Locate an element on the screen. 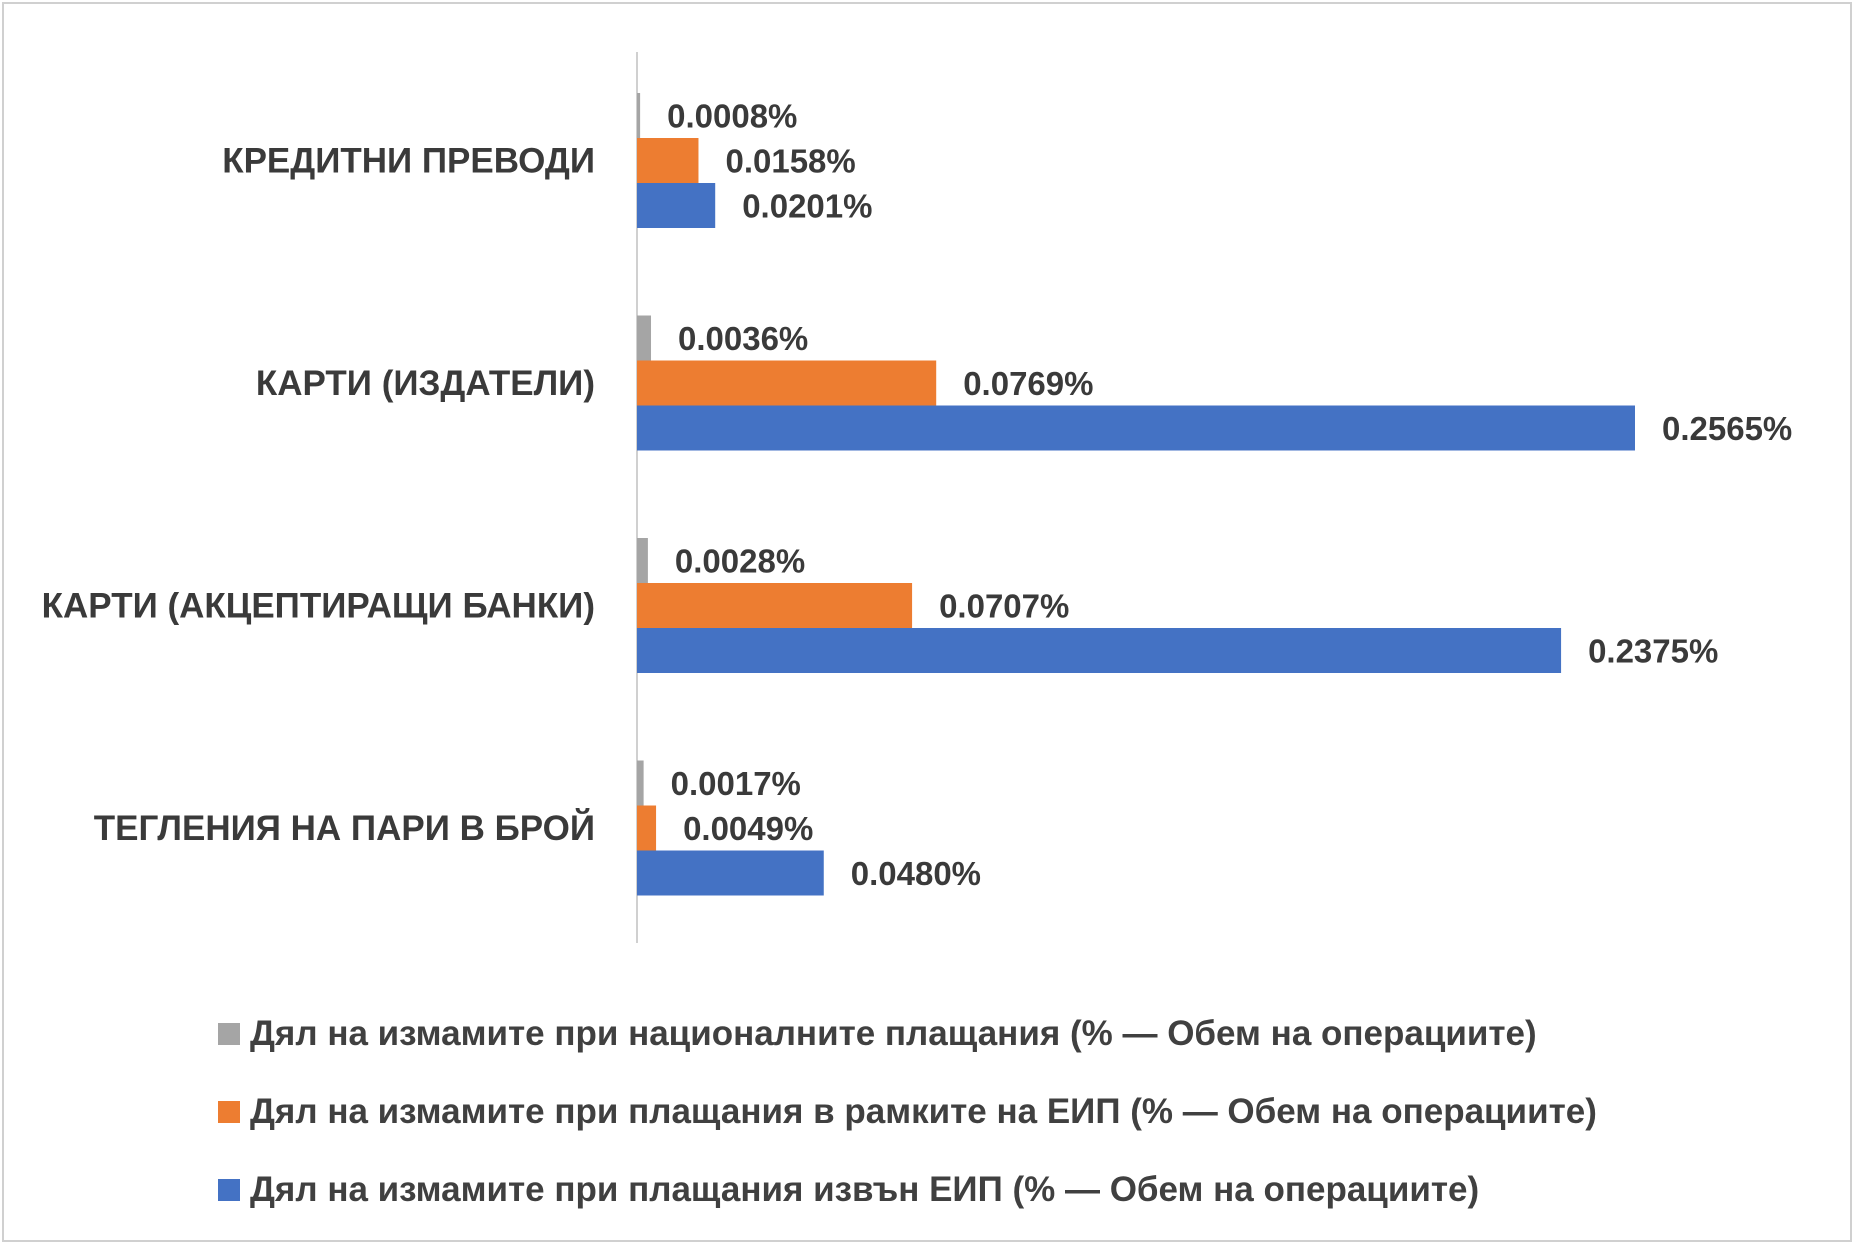 The image size is (1856, 1246). data-label: 0.0769% is located at coordinates (1028, 383).